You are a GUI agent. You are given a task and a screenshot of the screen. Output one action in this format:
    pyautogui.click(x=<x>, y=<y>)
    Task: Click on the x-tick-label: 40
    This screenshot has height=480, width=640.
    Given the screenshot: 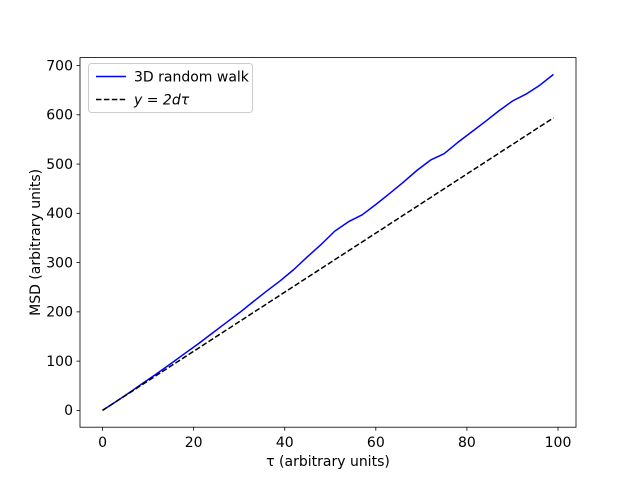 What is the action you would take?
    pyautogui.click(x=285, y=443)
    